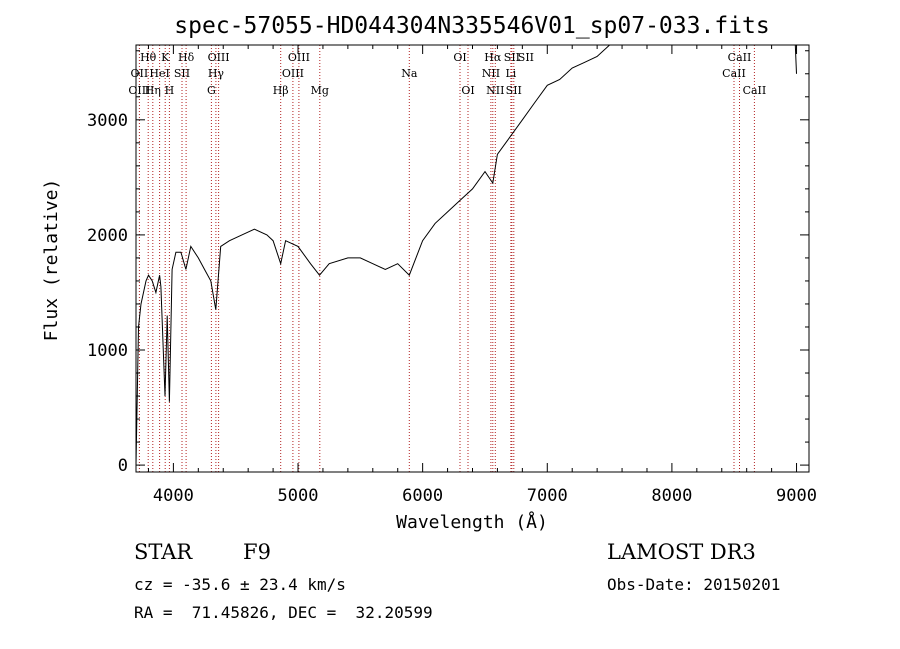  What do you see at coordinates (159, 73) in the screenshot?
I see `emission-line-label: HeI` at bounding box center [159, 73].